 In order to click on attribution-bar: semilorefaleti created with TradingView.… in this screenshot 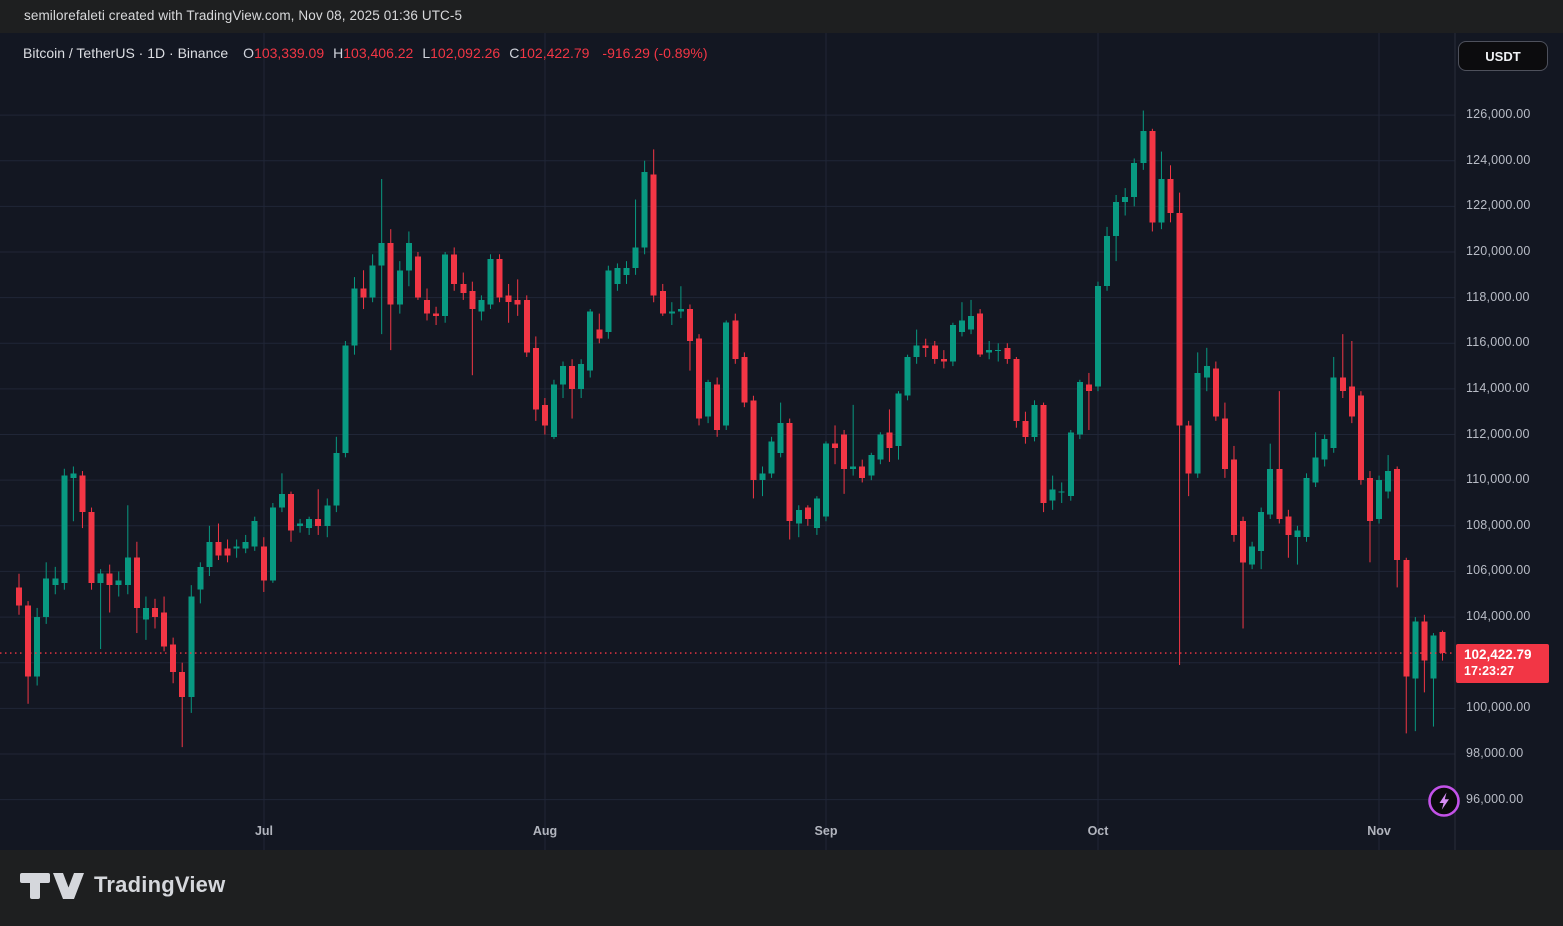, I will do `click(781, 16)`.